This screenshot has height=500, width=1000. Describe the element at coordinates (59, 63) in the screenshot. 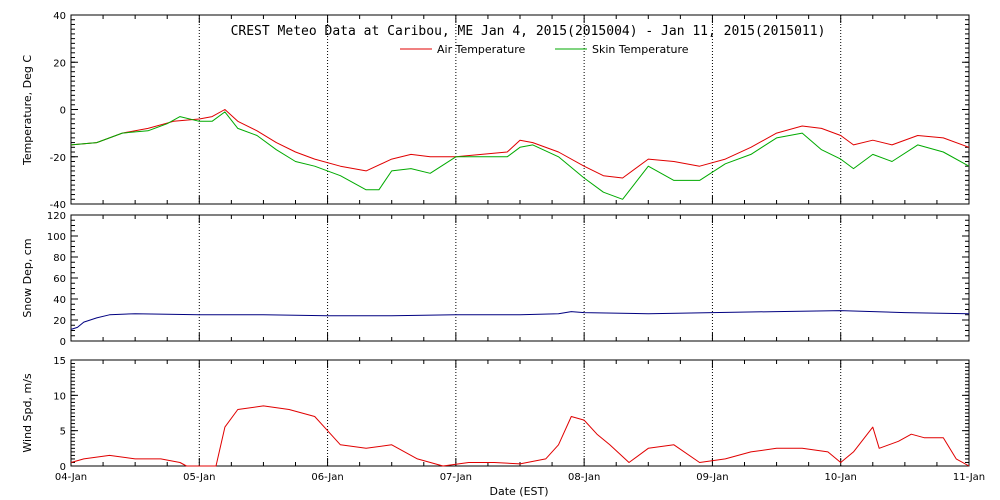

I see `y-tick-label-temperature: 20` at that location.